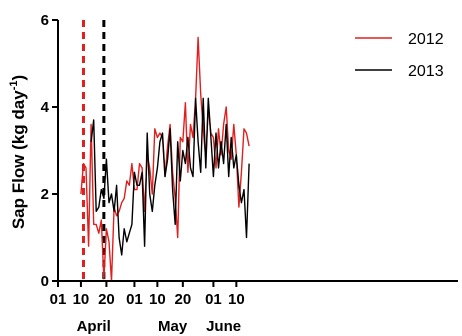 The image size is (462, 336). Describe the element at coordinates (399, 55) in the screenshot. I see `legend: 2012 2013` at that location.